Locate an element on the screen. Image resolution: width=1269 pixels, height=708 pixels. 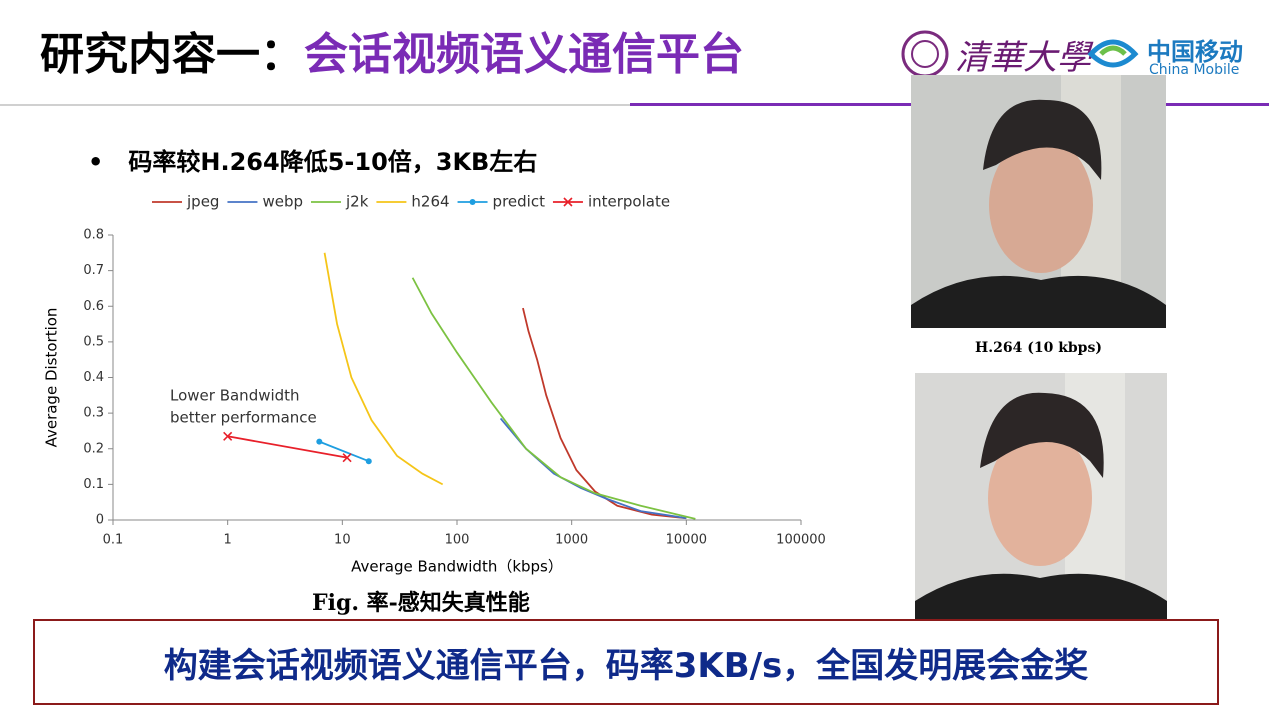
bullet: • 码率较H.264降低5-10倍，3KB左右 is located at coordinates (313, 162).